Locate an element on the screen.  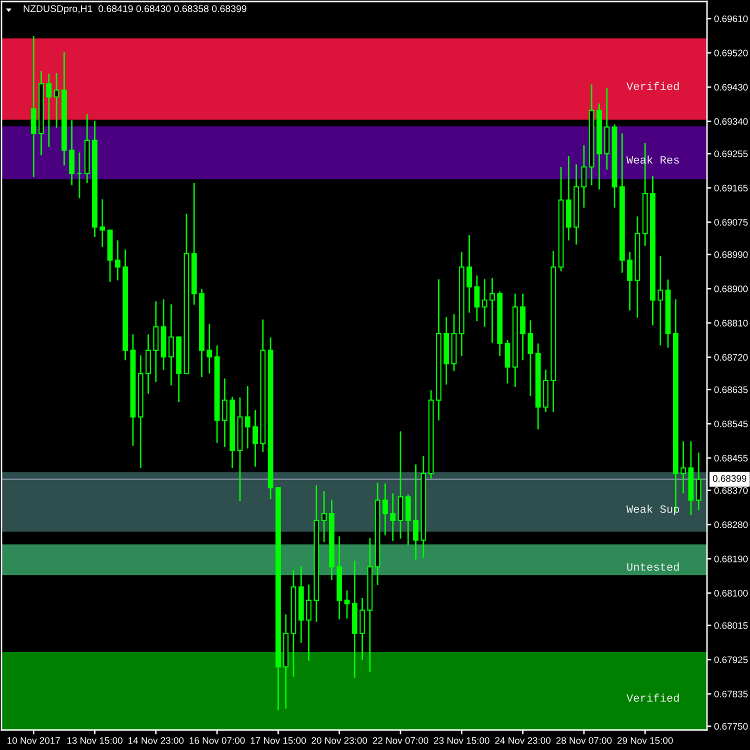
y-tick-label: 0.69255 is located at coordinates (731, 154).